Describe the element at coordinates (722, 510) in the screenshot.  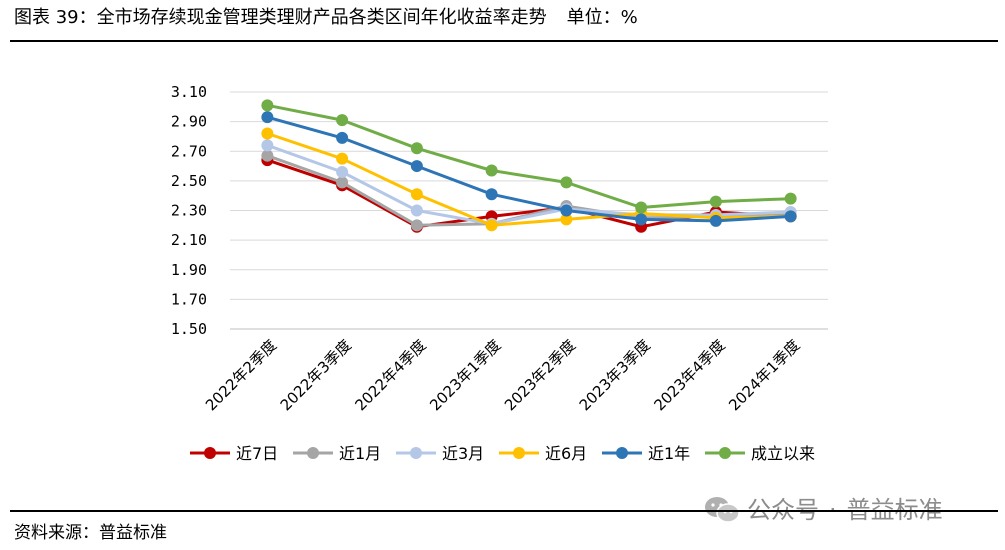
I see `wechat-icon` at that location.